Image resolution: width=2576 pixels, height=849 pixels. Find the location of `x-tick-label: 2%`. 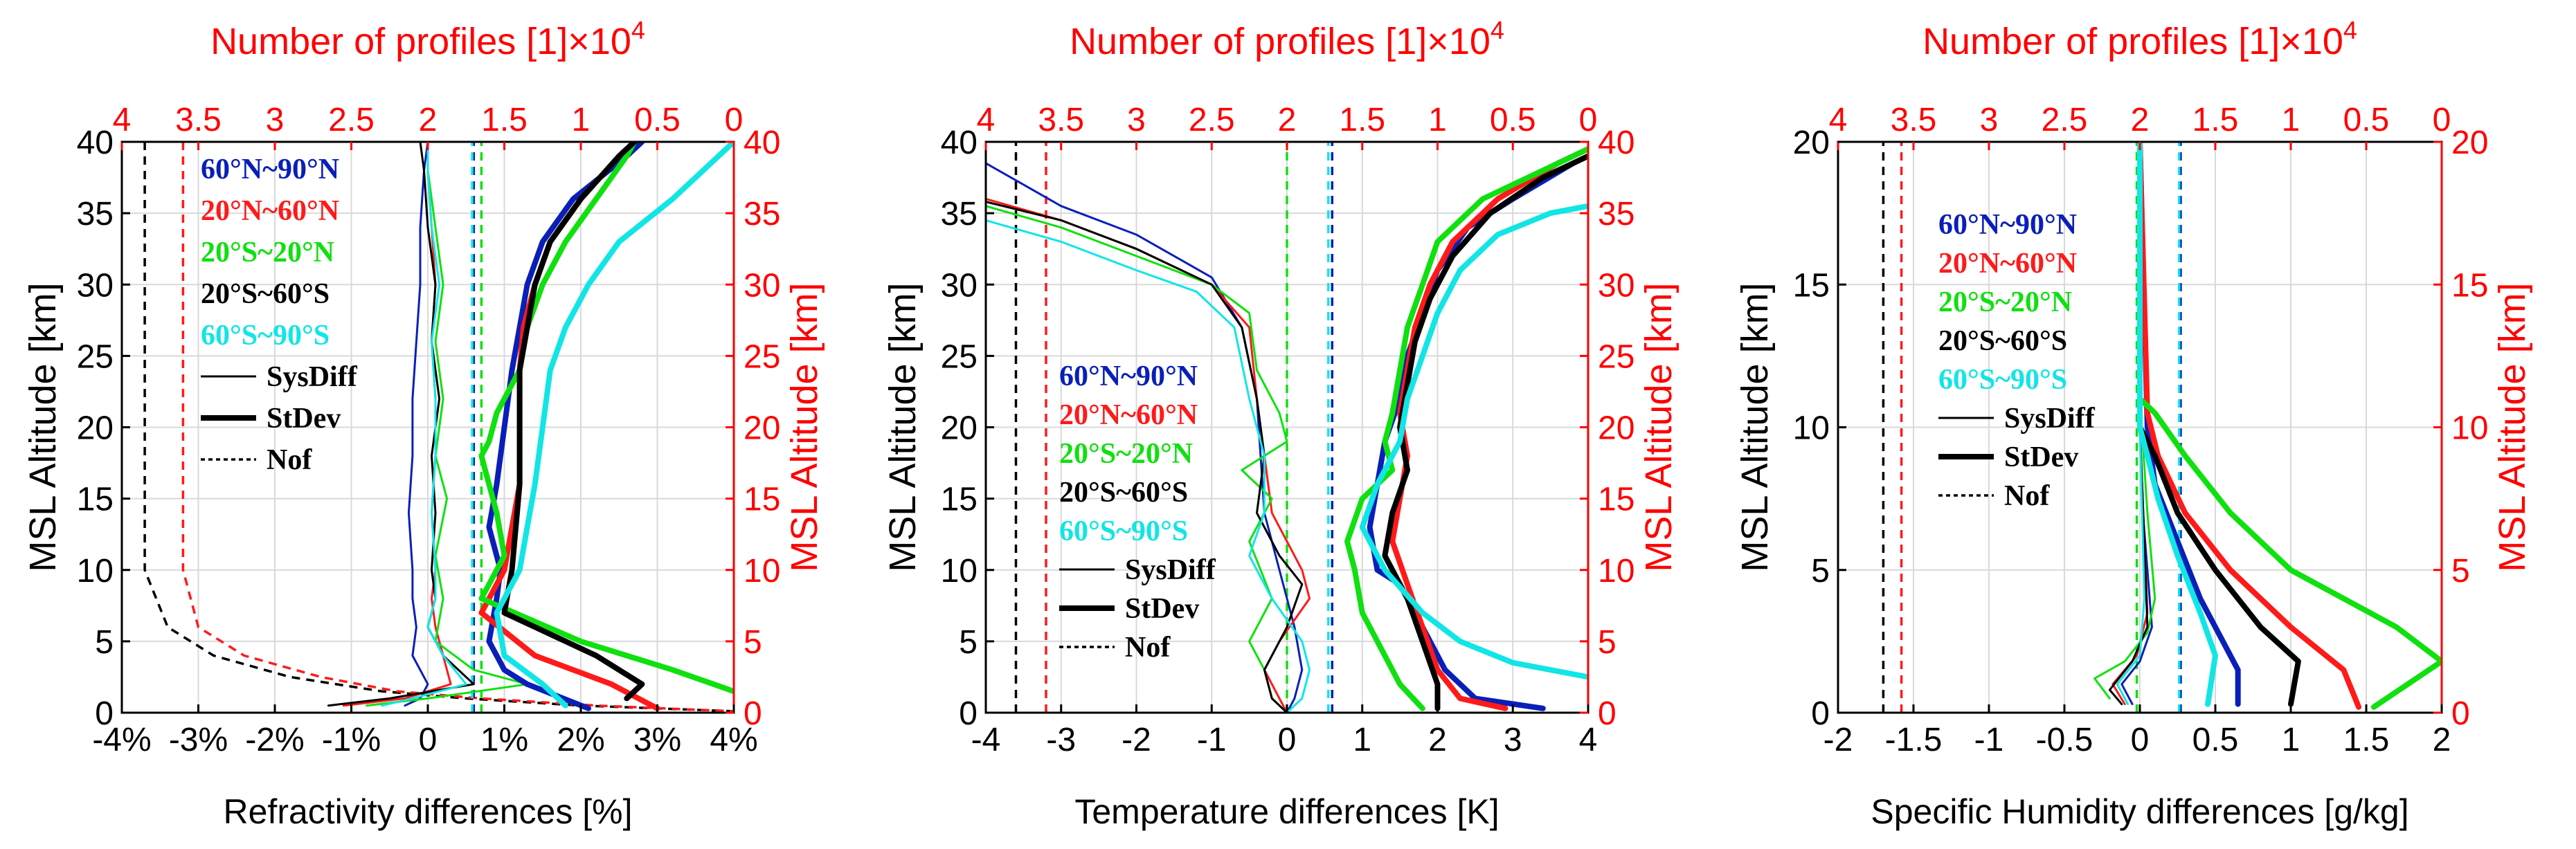

x-tick-label: 2% is located at coordinates (580, 740).